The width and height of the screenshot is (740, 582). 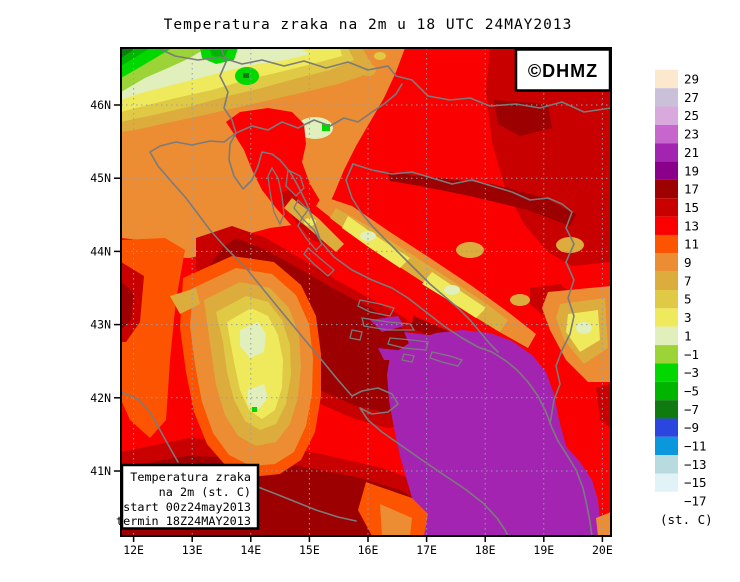 I want to click on lon-label: 12E, so click(x=133, y=550).